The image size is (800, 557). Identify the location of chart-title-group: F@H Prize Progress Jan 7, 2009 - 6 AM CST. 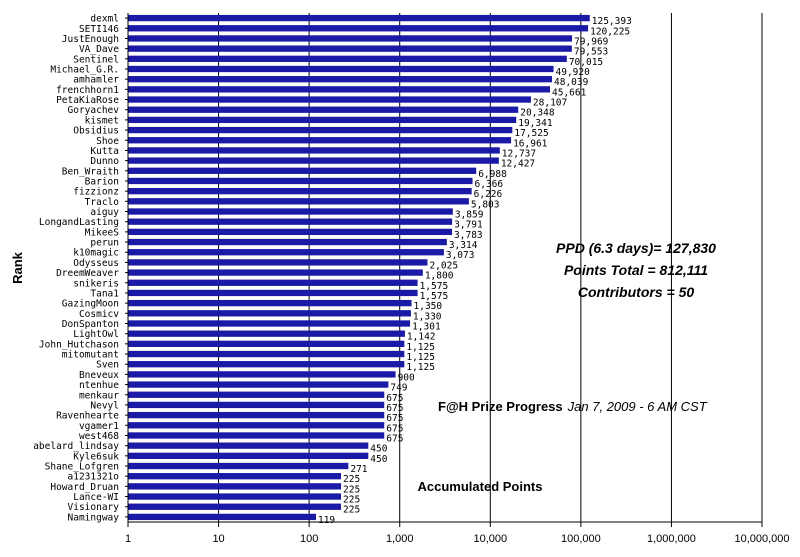
(573, 406).